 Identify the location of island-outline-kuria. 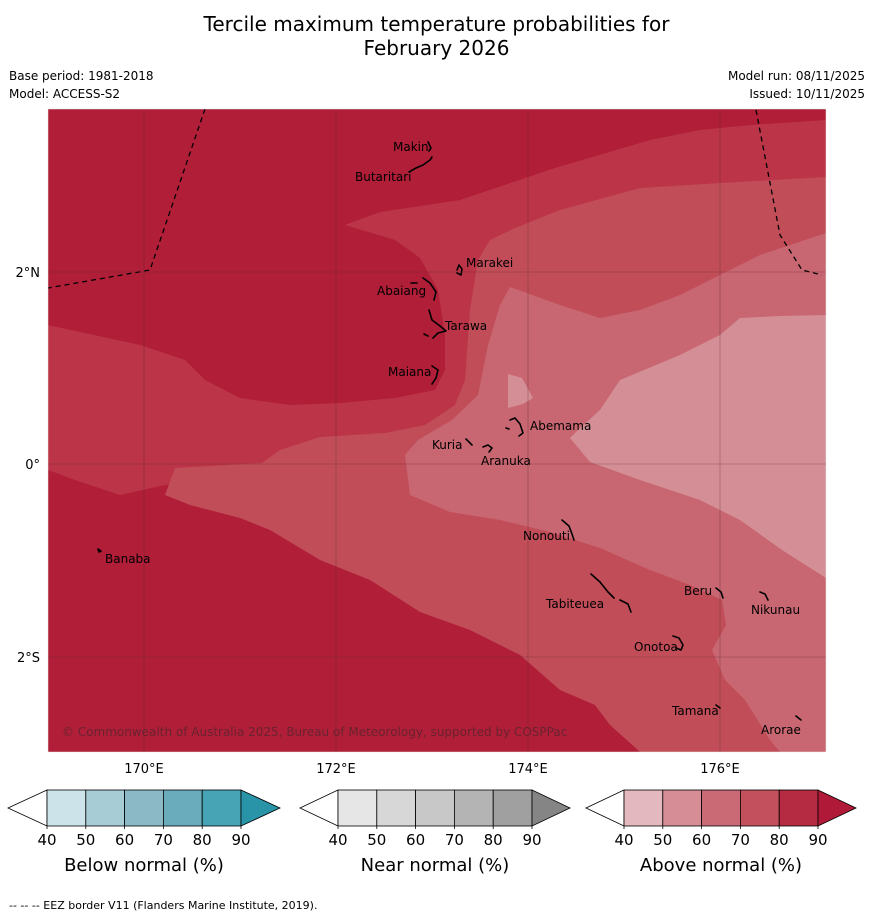
(469, 442).